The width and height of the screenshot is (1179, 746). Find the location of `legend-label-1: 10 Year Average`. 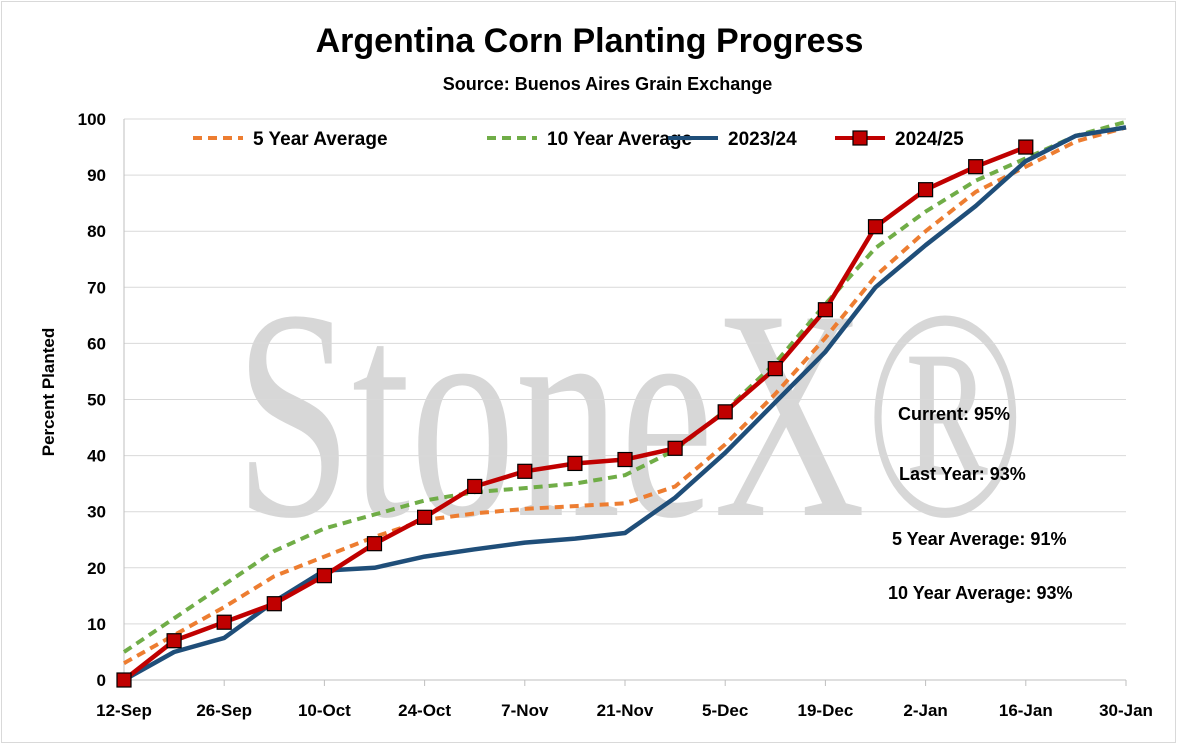

legend-label-1: 10 Year Average is located at coordinates (619, 139).